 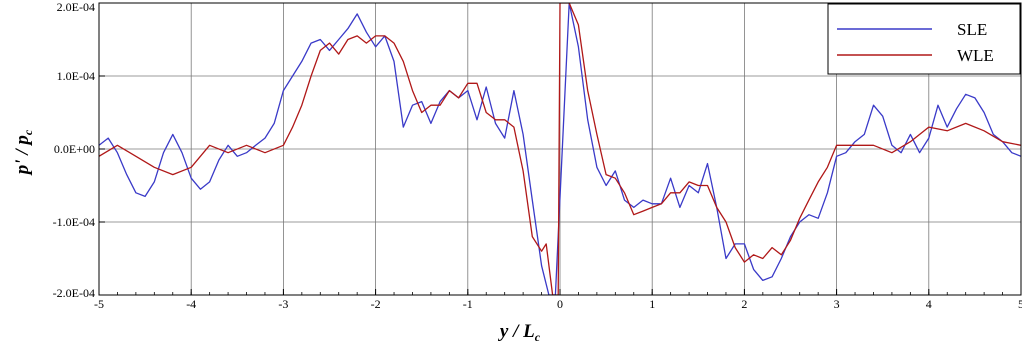 What do you see at coordinates (74, 149) in the screenshot?
I see `y-tick-label: 0.0E+00` at bounding box center [74, 149].